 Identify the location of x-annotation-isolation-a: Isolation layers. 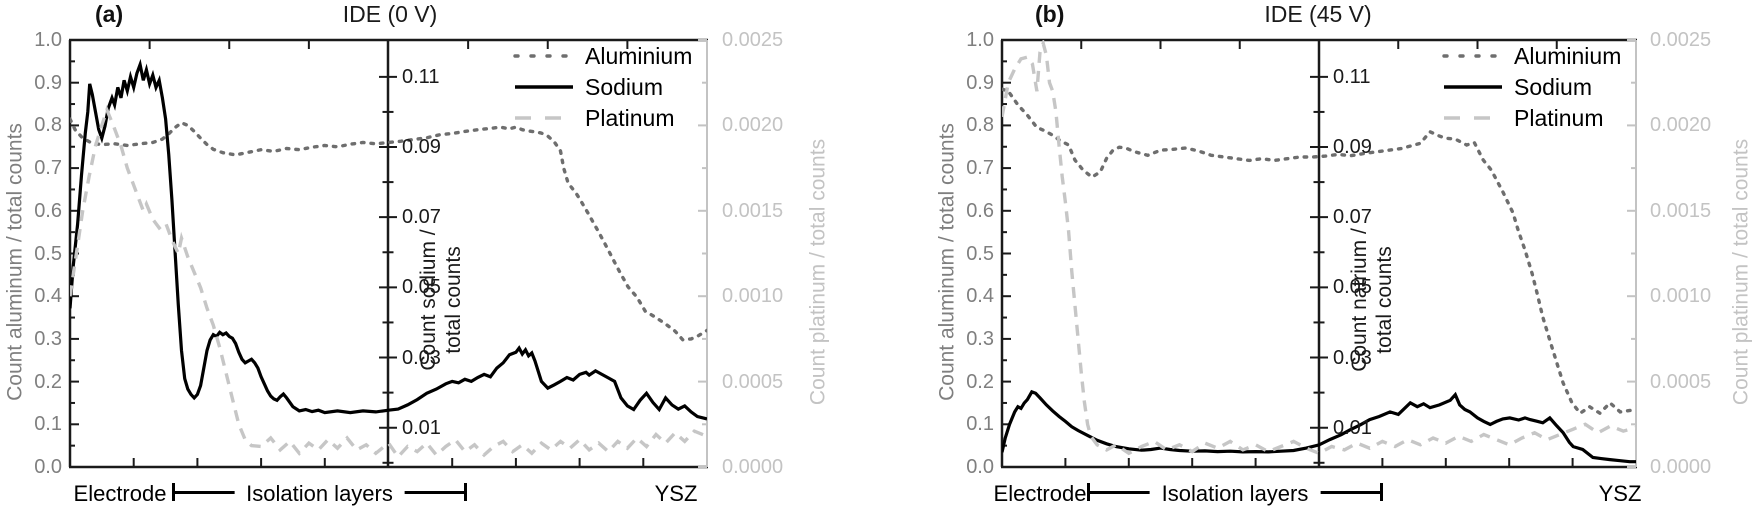
(319, 494).